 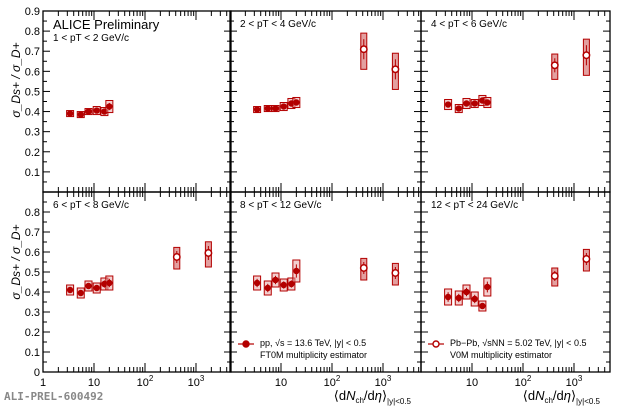 What do you see at coordinates (278, 24) in the screenshot?
I see `panel-label: 2 < pT < 4 GeV/c` at bounding box center [278, 24].